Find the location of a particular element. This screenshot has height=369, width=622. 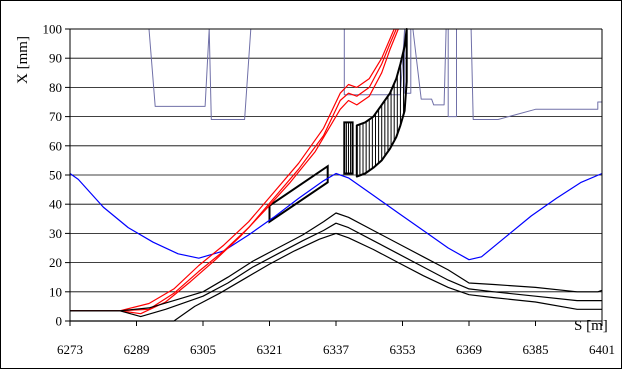

y-tick-label-40: 40 is located at coordinates (55, 204).